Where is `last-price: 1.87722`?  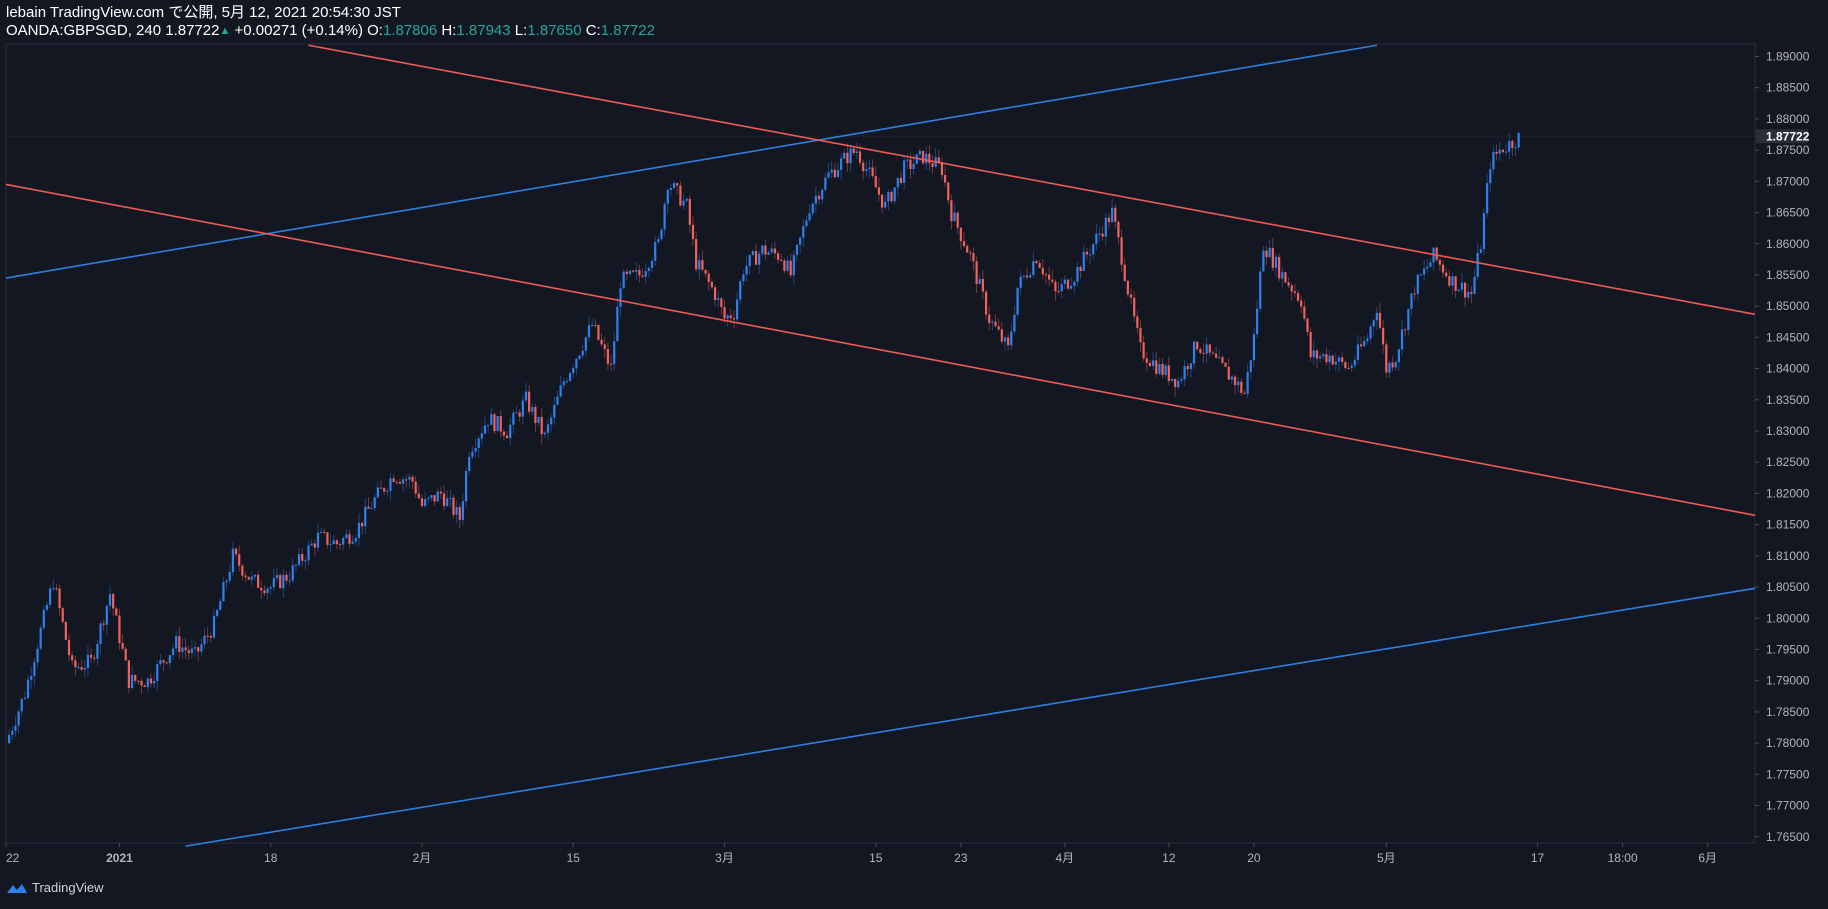
last-price: 1.87722 is located at coordinates (192, 30).